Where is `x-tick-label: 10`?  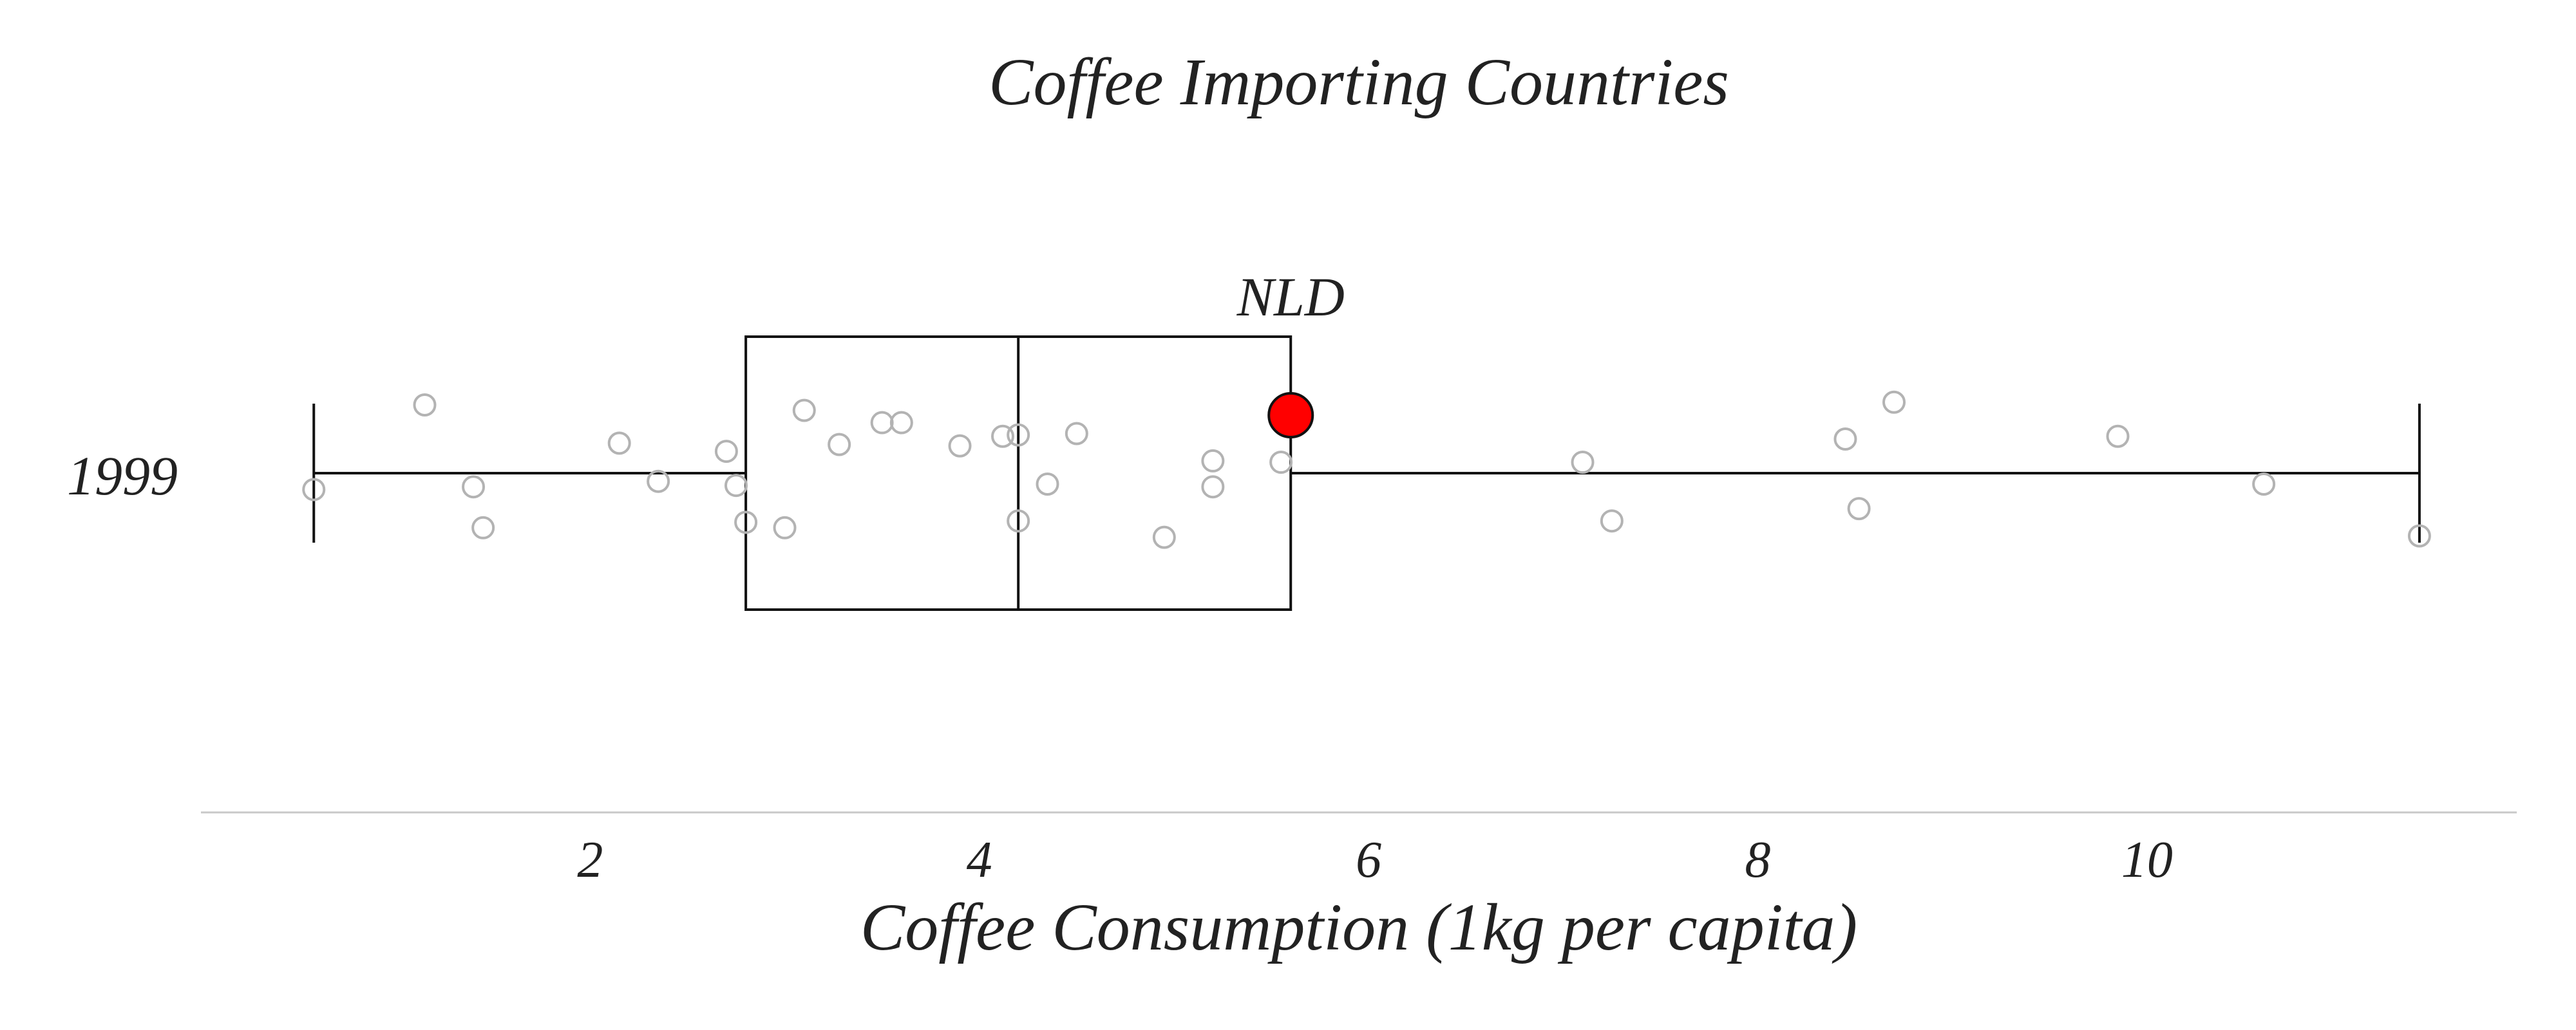 x-tick-label: 10 is located at coordinates (2147, 860).